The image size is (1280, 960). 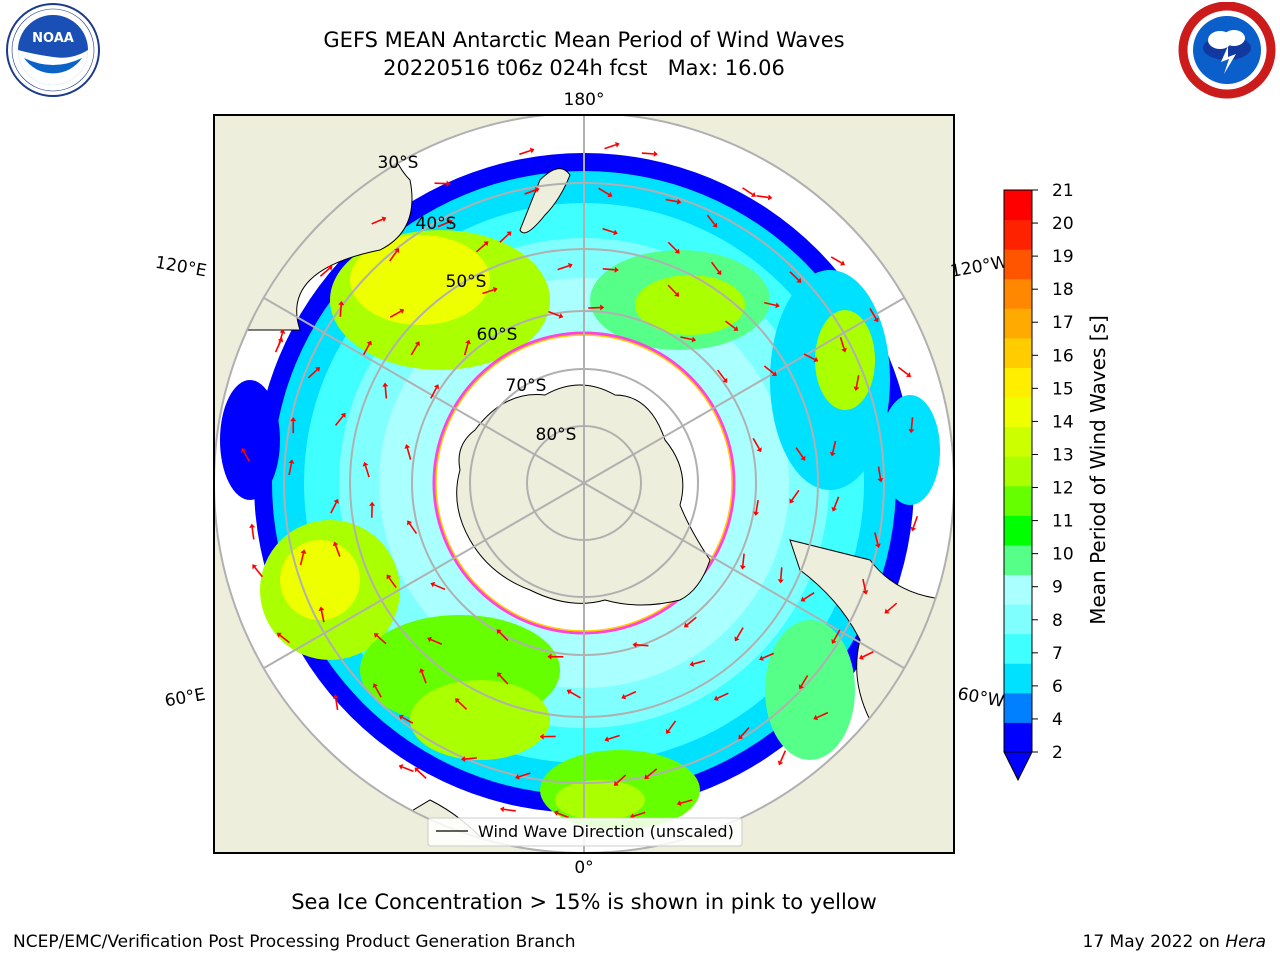 I want to click on map-subtitle: 20220516 t06z 024h fcst Max: 16.06, so click(x=584, y=68).